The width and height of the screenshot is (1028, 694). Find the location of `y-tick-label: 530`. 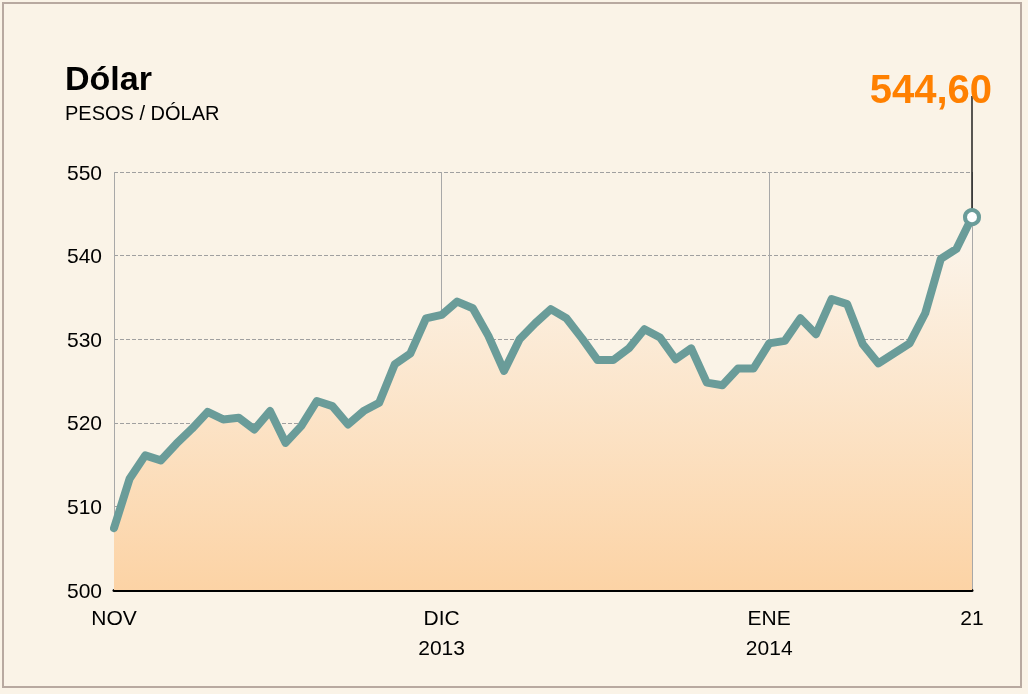

y-tick-label: 530 is located at coordinates (84, 339).